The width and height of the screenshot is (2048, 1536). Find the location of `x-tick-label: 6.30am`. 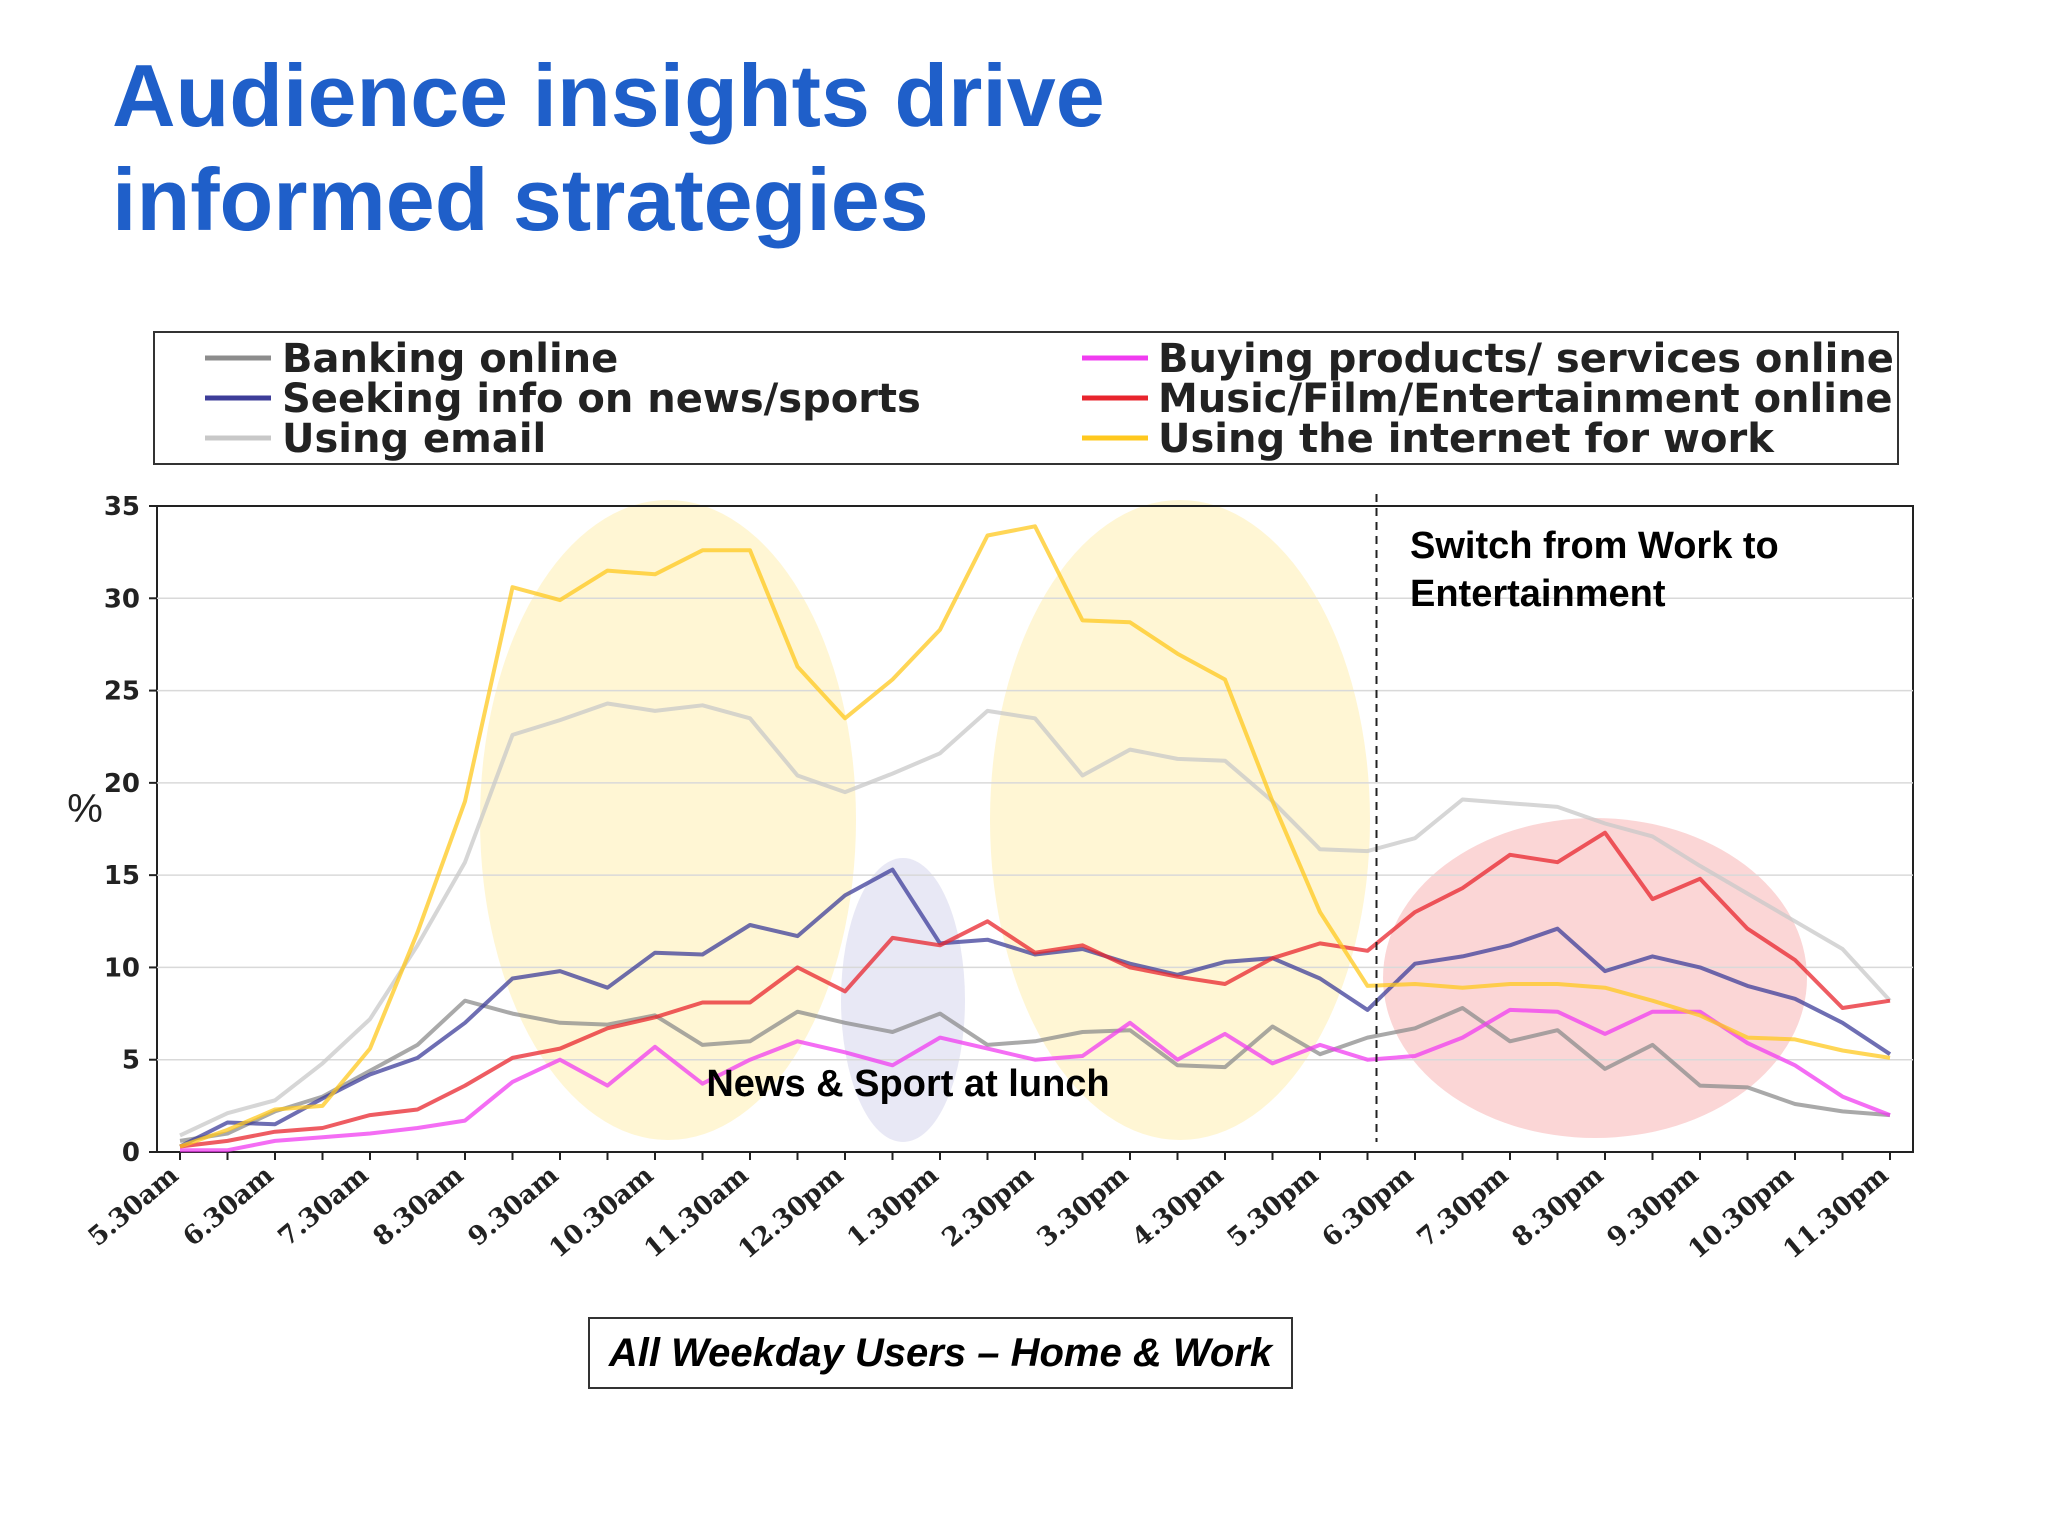

x-tick-label: 6.30am is located at coordinates (229, 1206).